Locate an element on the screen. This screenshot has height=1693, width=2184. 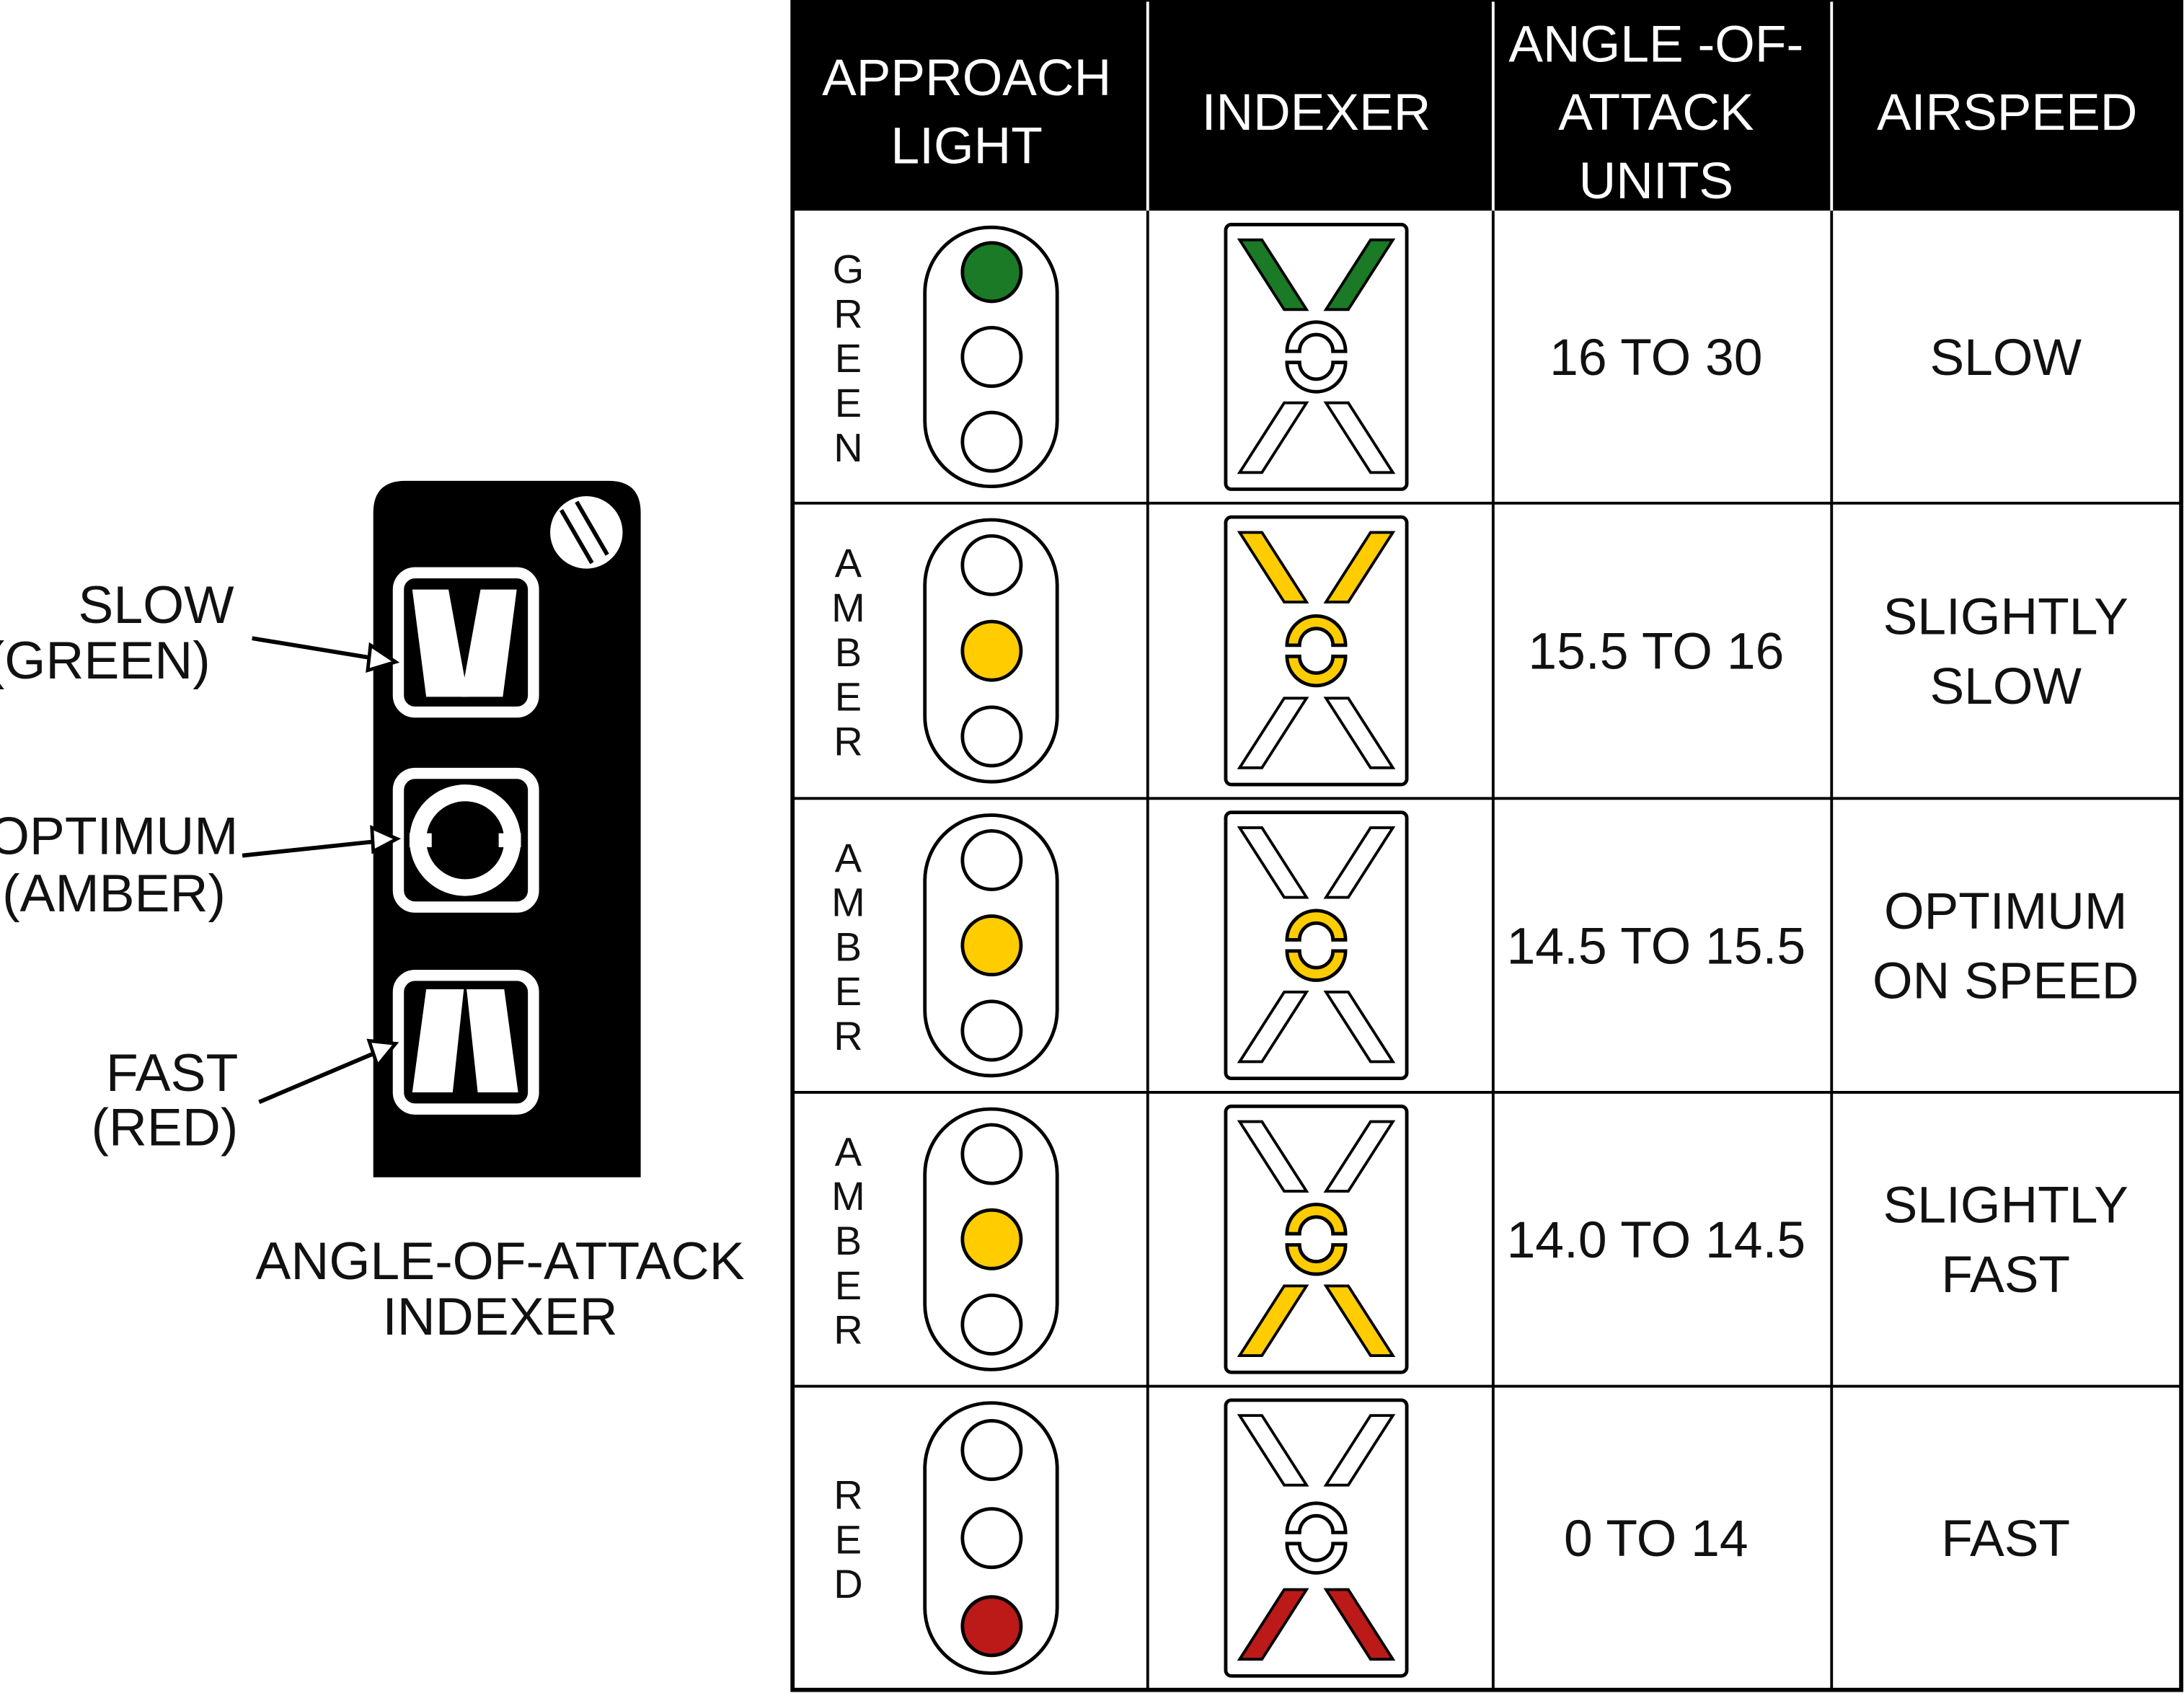
header-cell-text: APPROACH is located at coordinates (966, 78).